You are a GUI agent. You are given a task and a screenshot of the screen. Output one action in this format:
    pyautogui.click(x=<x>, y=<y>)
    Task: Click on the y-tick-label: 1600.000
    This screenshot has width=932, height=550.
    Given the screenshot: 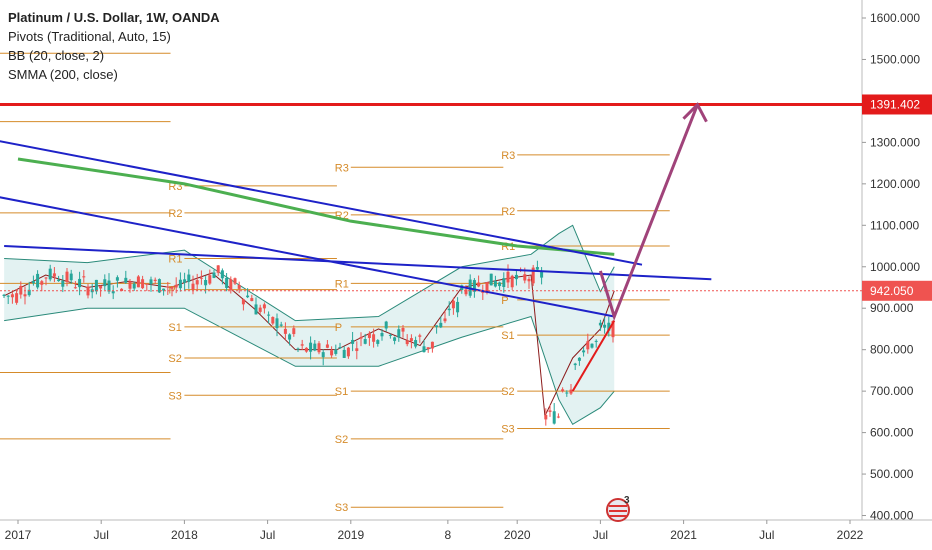 What is the action you would take?
    pyautogui.click(x=895, y=18)
    